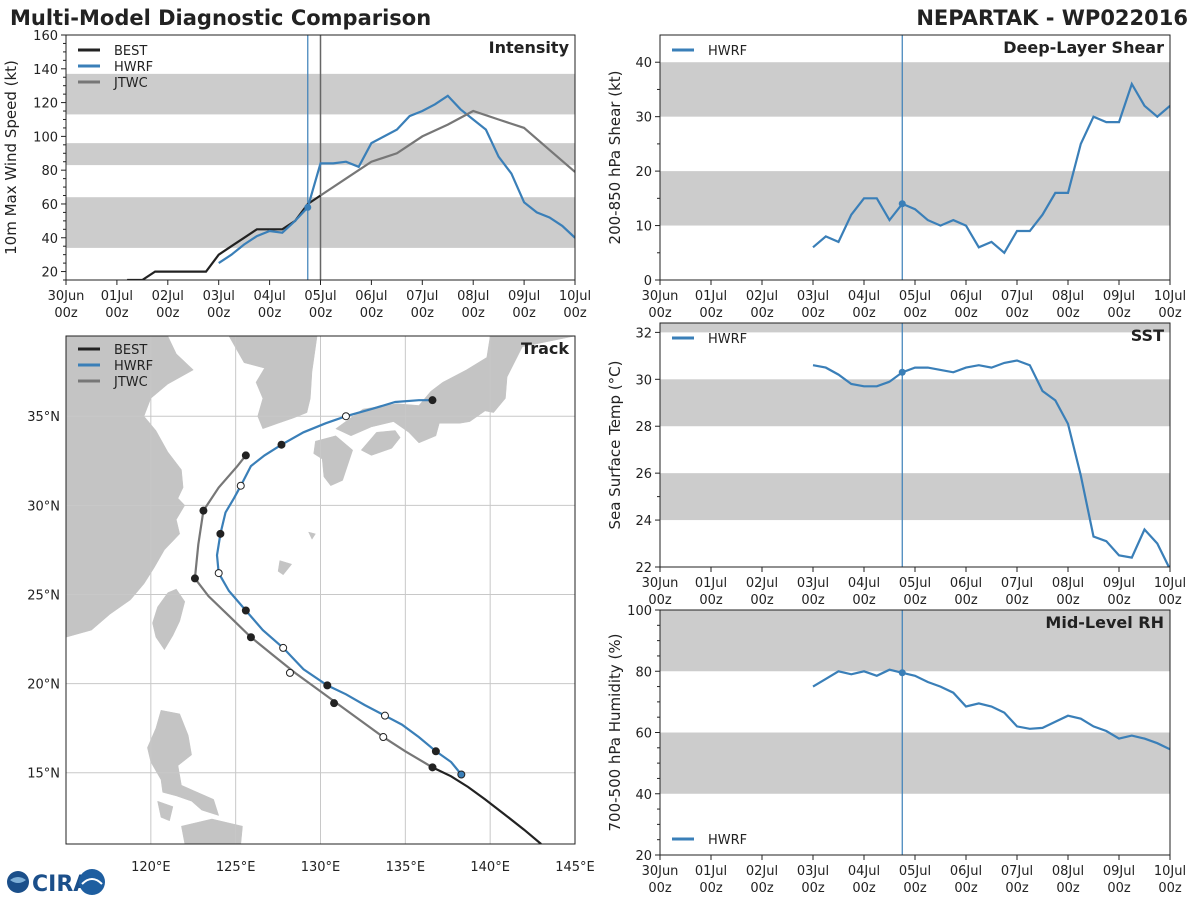 The height and width of the screenshot is (900, 1200). I want to click on sst-xtick-day-6: 06Jul, so click(966, 583).